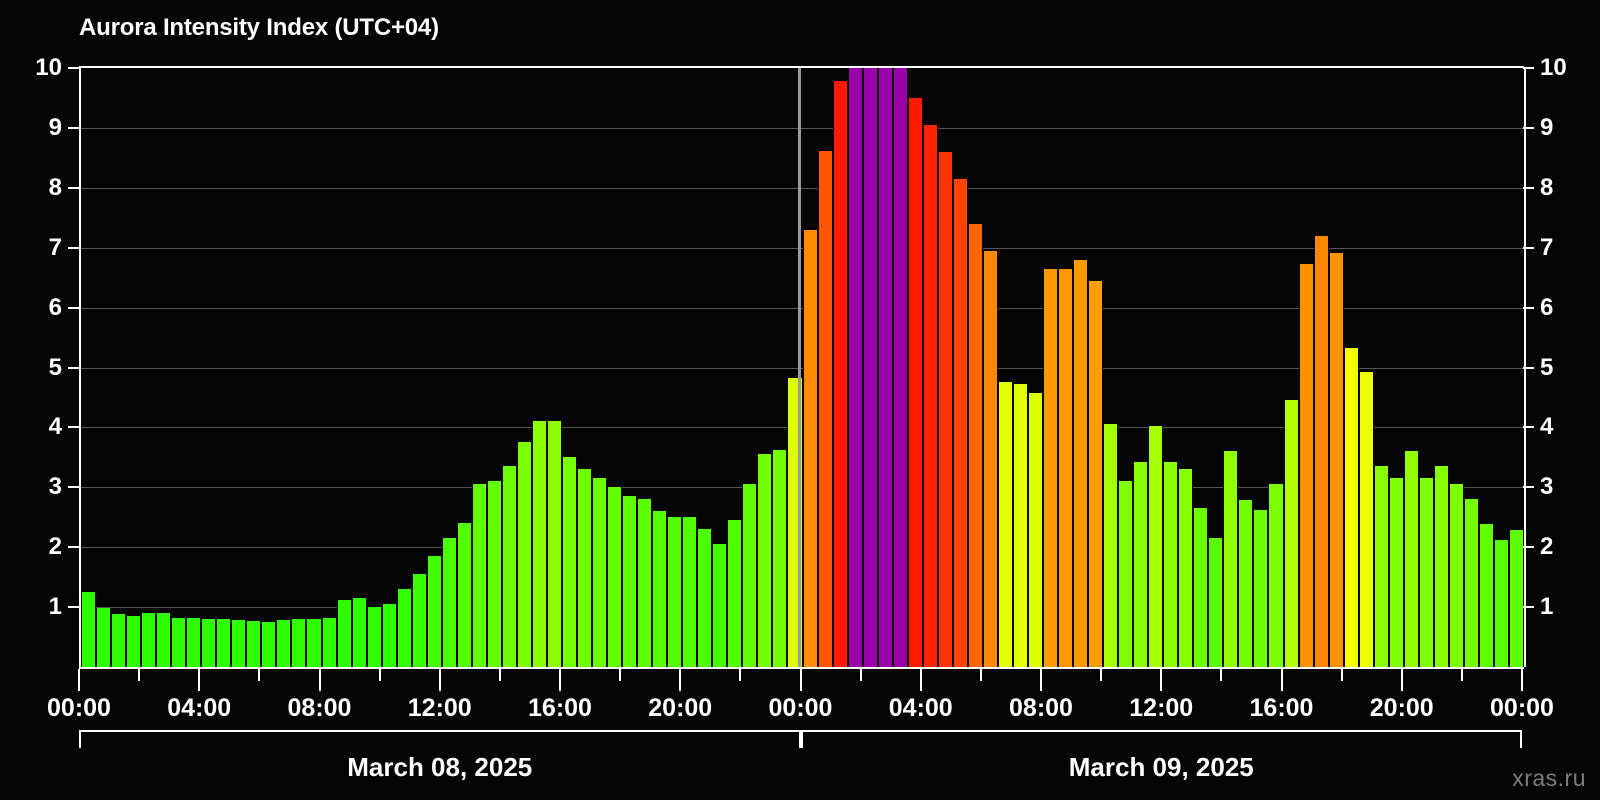 The image size is (1600, 800). Describe the element at coordinates (199, 708) in the screenshot. I see `x-tick-label: 04:00` at that location.